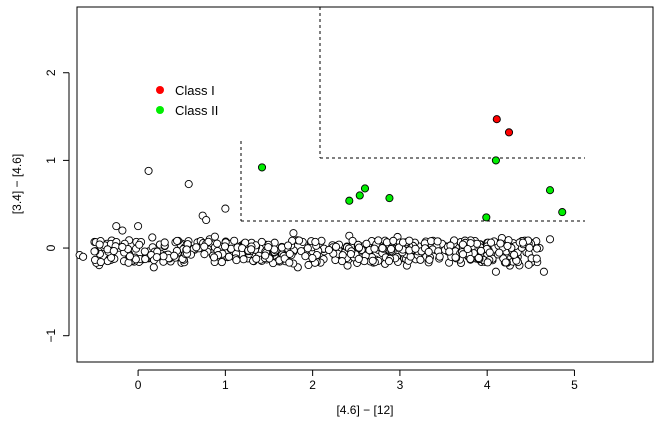  Describe the element at coordinates (225, 385) in the screenshot. I see `x-tick-label: 1` at that location.